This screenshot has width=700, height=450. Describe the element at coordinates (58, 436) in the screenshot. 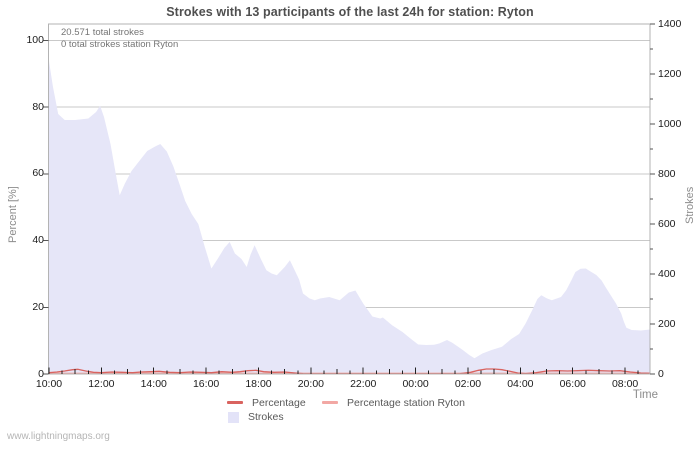

I see `watermark-link: www.lightningmaps.org` at that location.